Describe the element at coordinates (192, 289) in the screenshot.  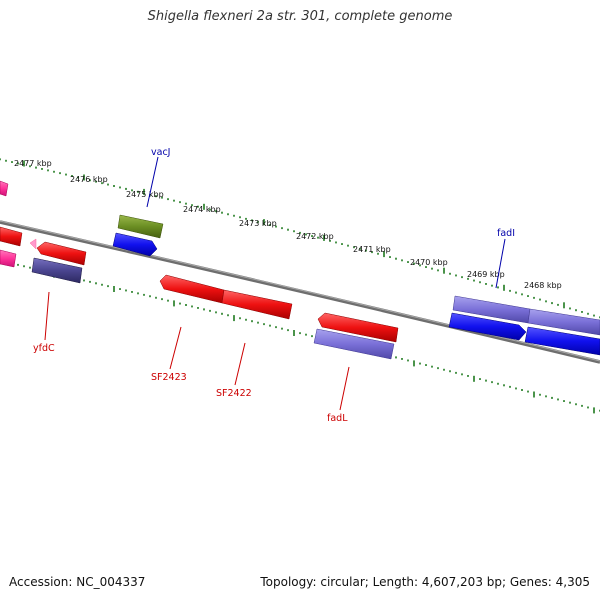
I see `gene-SF2423` at that location.